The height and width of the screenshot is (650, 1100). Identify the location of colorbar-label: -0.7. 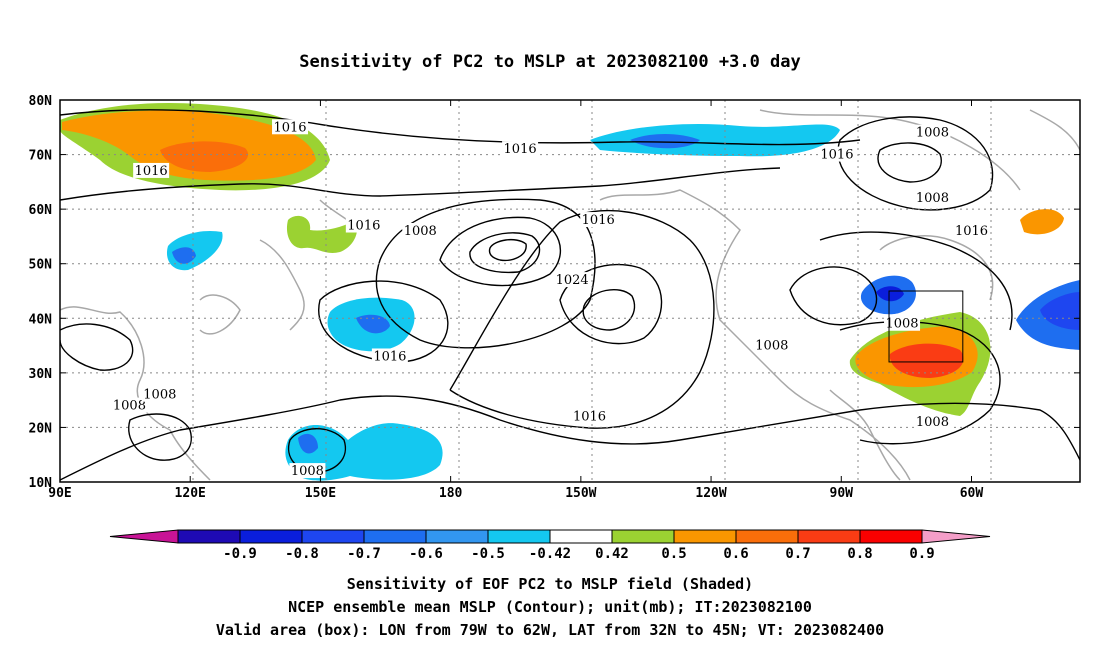
(364, 554).